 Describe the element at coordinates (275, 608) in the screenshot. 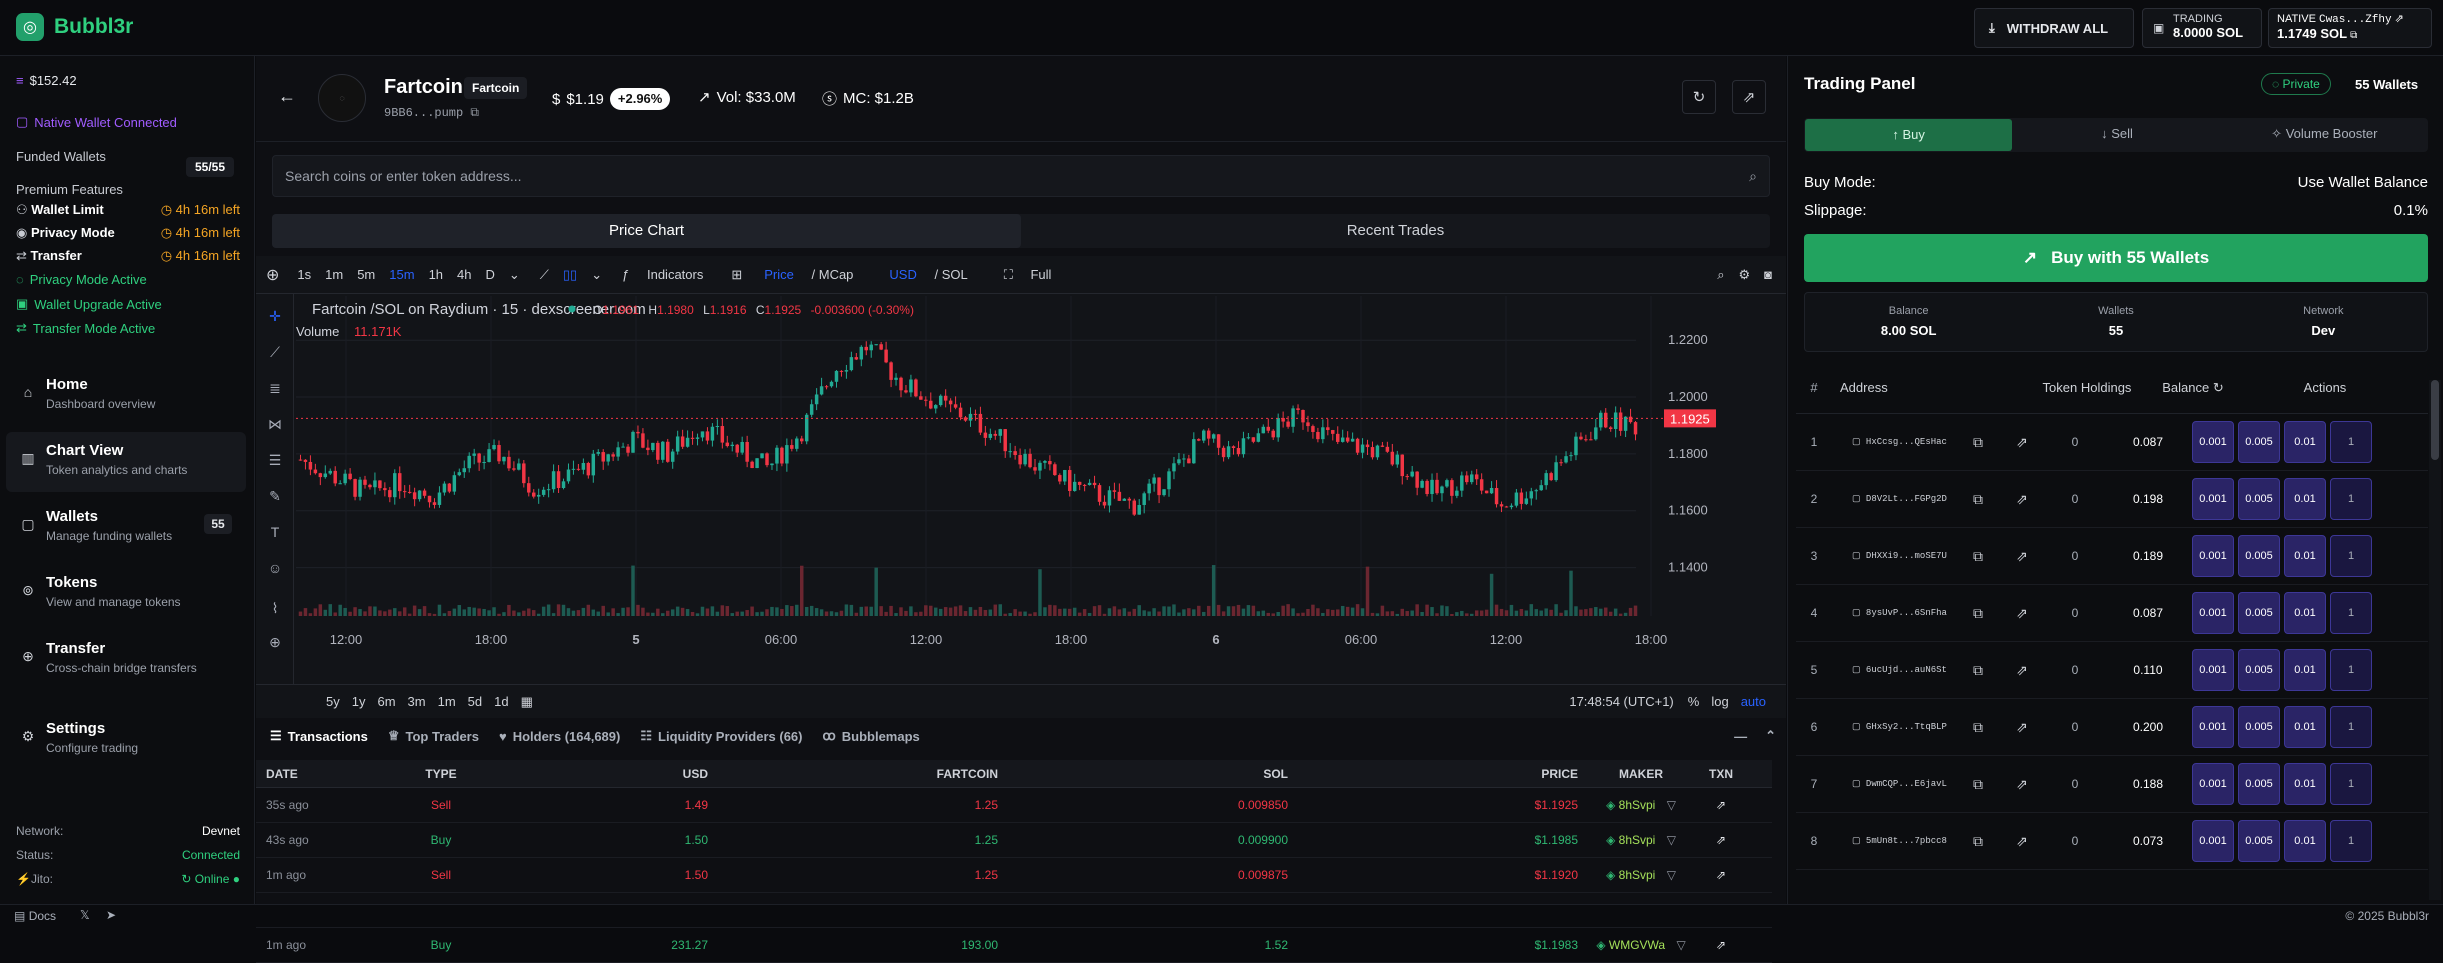

I see `ruler-icon: ⌇` at that location.